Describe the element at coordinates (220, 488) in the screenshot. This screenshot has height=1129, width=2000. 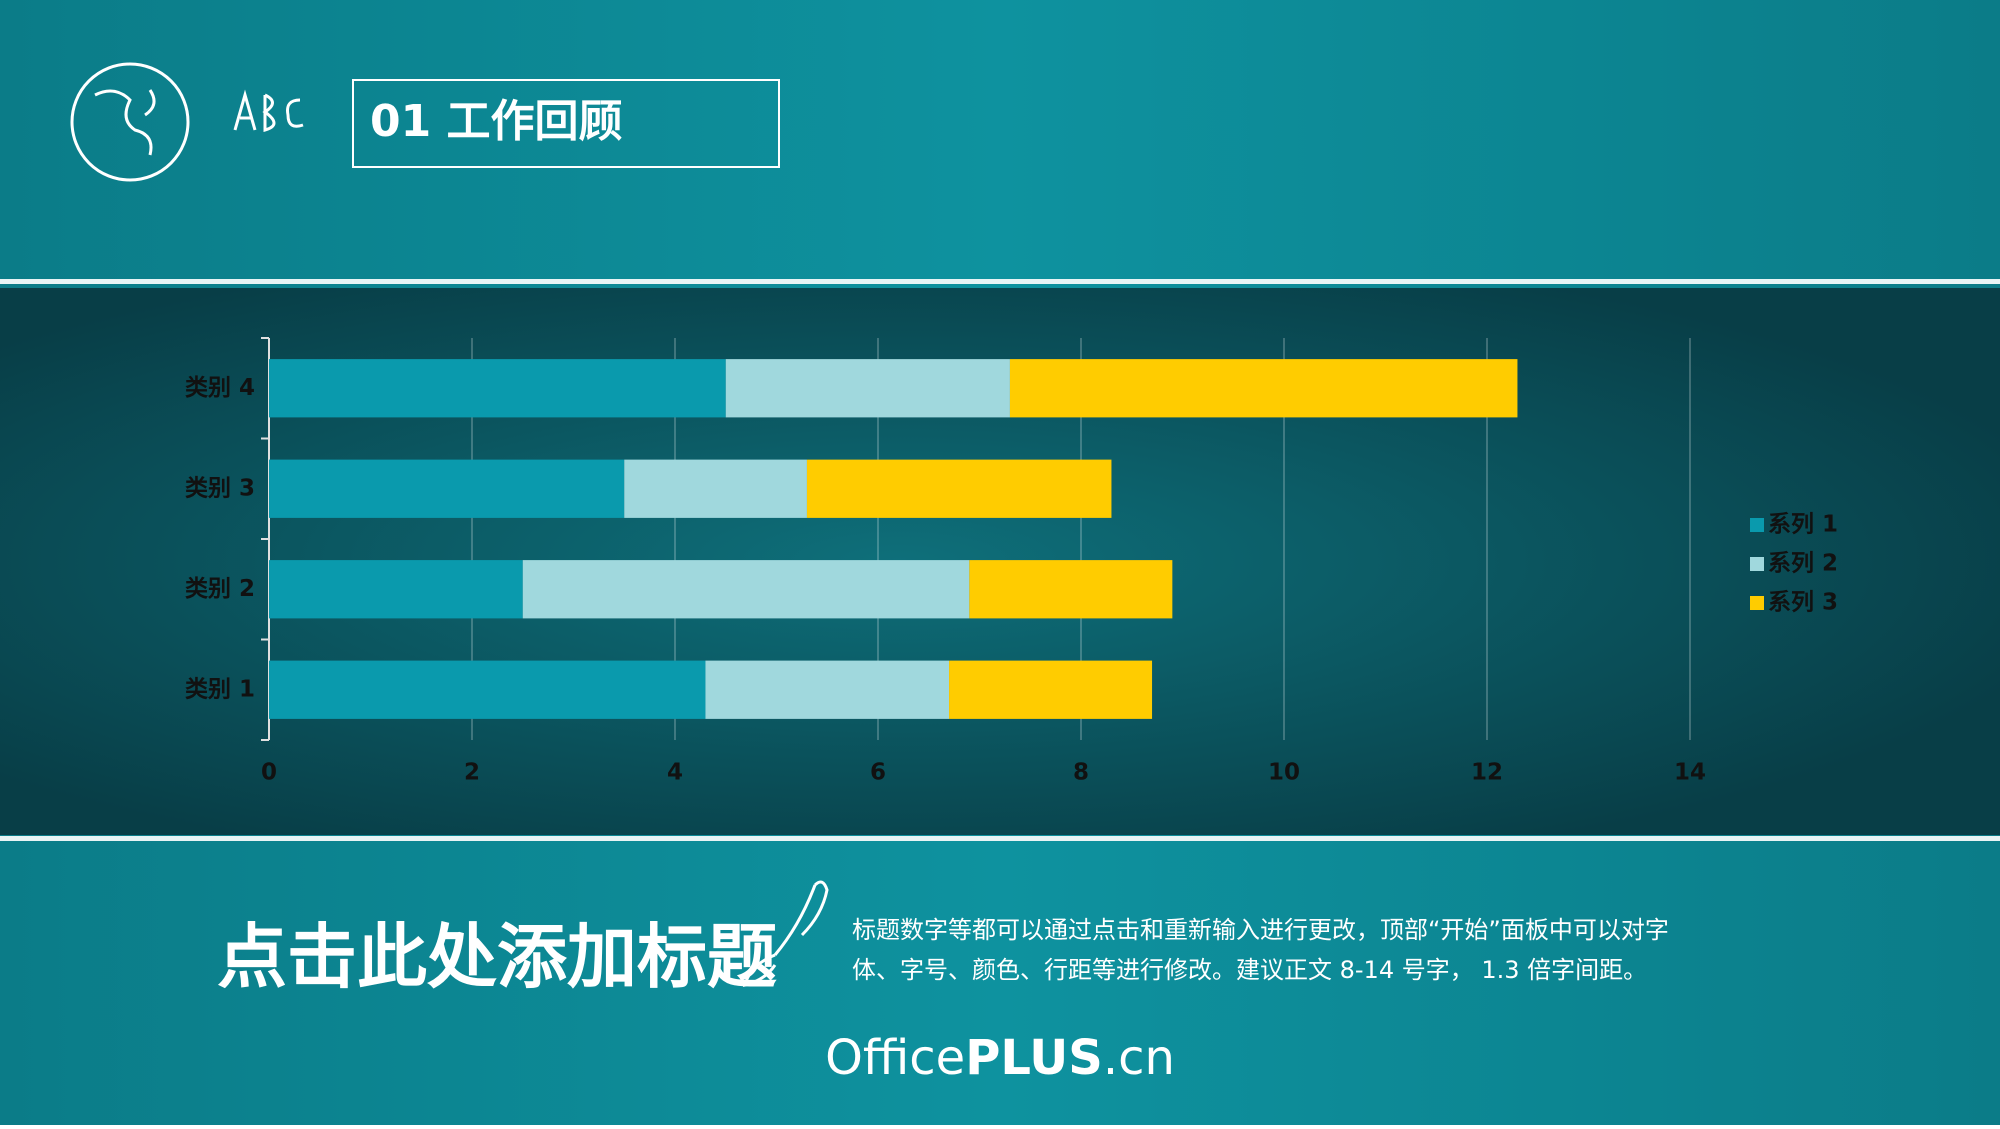
I see `y-tick-label: 类别 3` at that location.